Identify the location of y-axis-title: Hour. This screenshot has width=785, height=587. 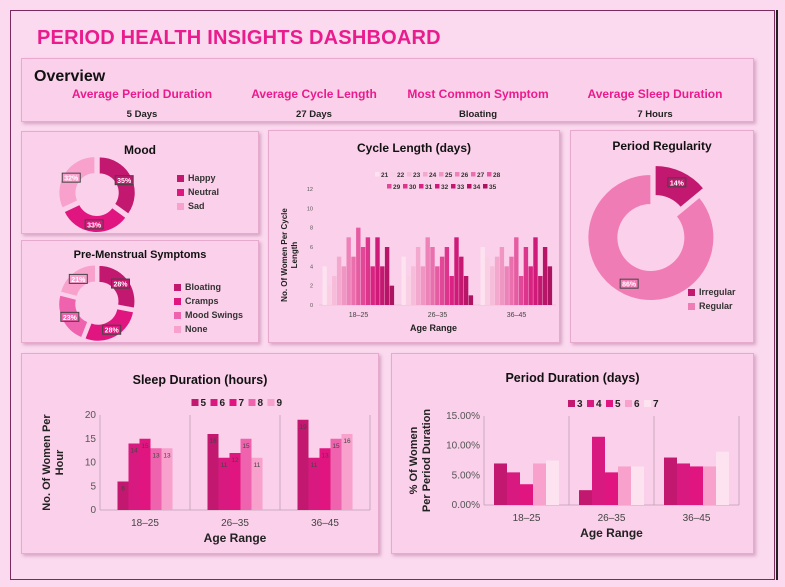
(60, 462).